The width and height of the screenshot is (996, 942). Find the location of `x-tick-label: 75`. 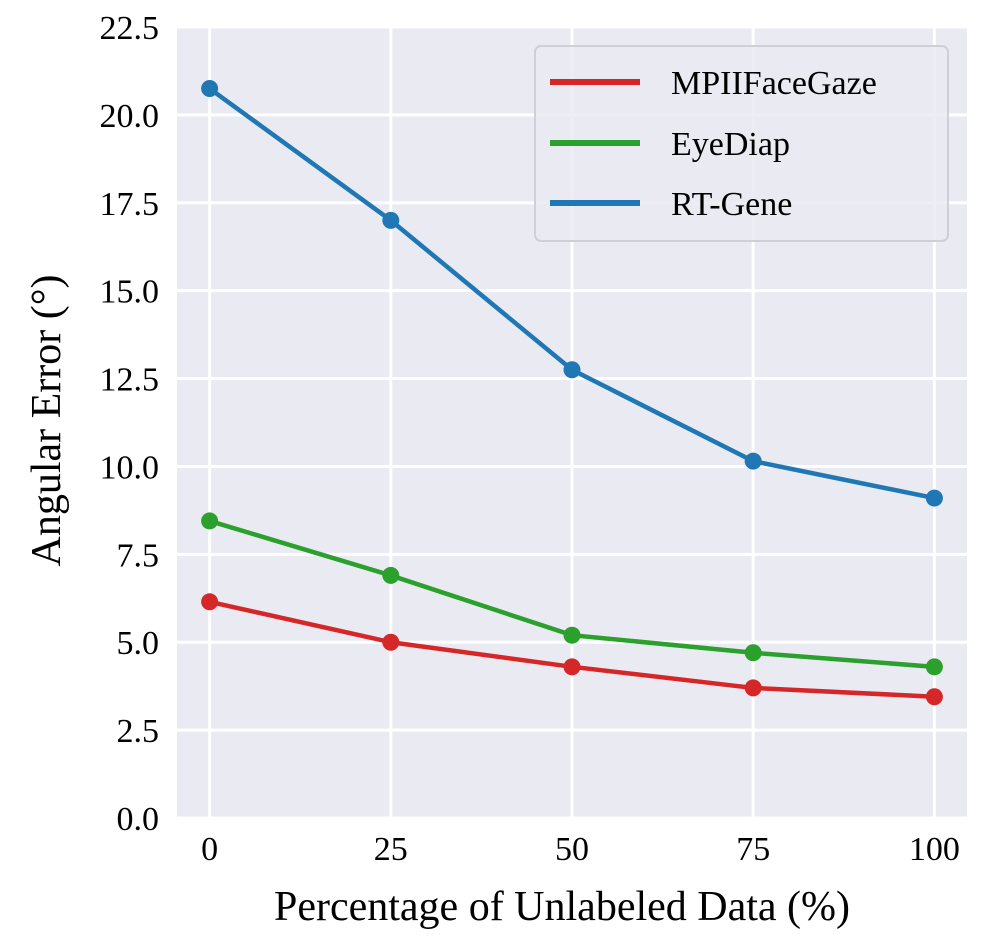

x-tick-label: 75 is located at coordinates (753, 849).